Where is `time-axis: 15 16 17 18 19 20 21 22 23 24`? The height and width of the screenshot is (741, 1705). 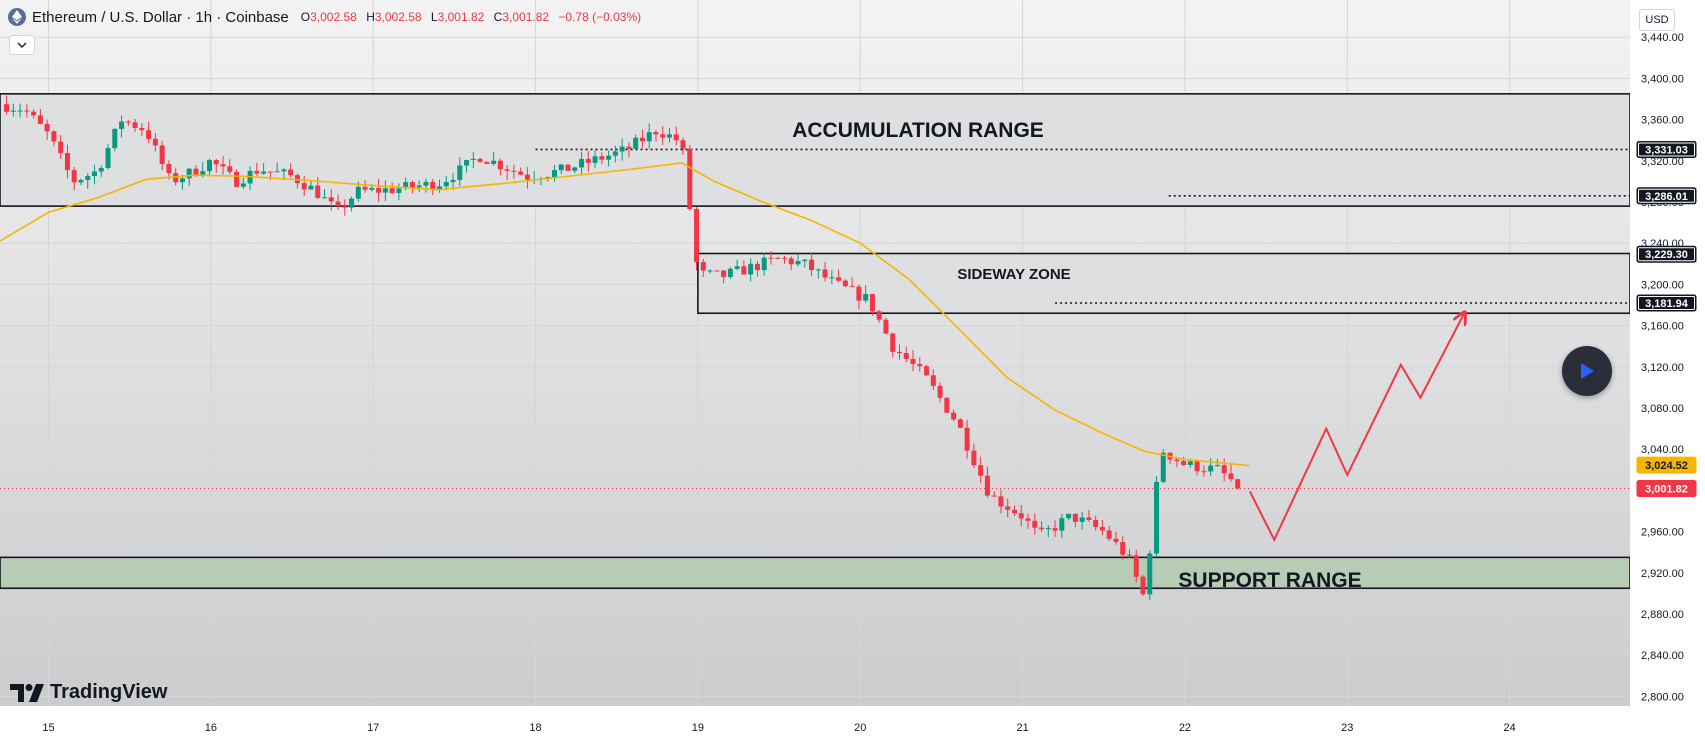
time-axis: 15 16 17 18 19 20 21 22 23 24 is located at coordinates (815, 723).